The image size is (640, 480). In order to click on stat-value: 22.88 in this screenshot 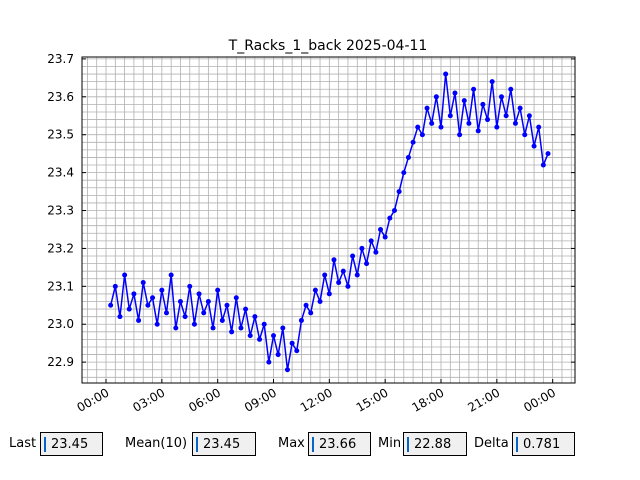, I will do `click(435, 444)`.